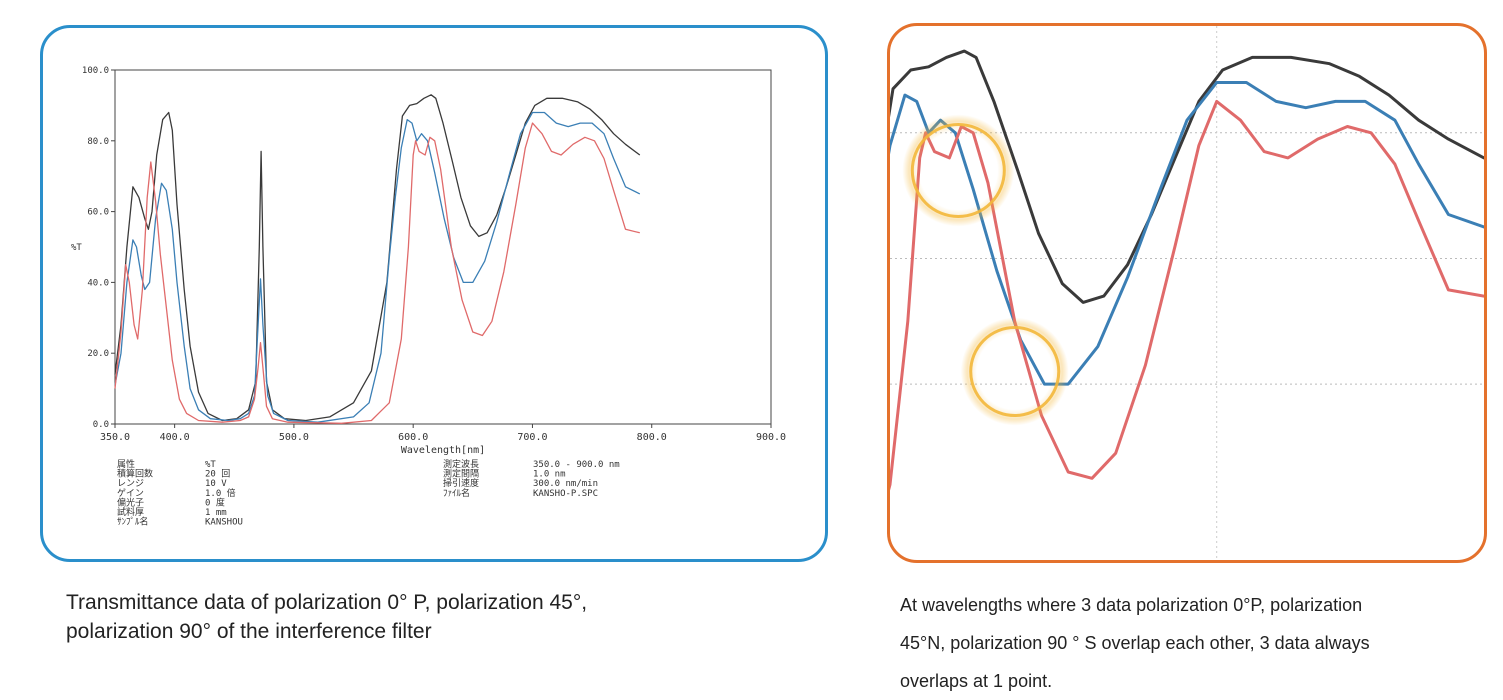 The image size is (1503, 700). I want to click on info-key: ﾌｧｲﾙ名, so click(456, 493).